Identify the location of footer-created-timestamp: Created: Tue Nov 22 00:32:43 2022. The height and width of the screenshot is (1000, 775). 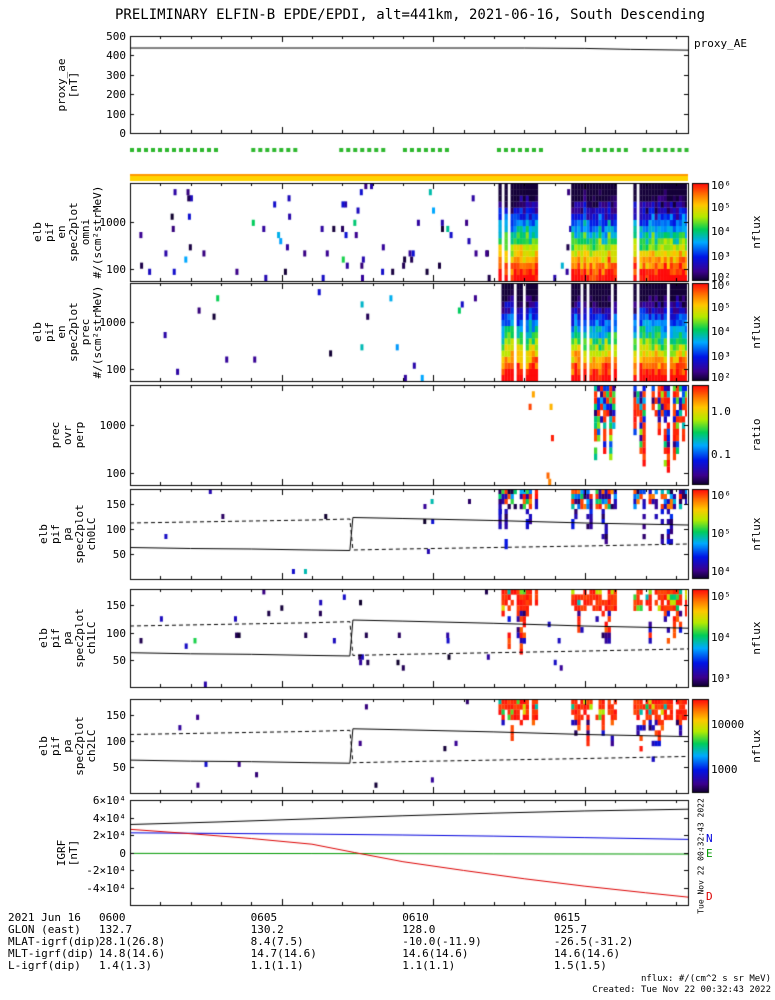
(681, 990).